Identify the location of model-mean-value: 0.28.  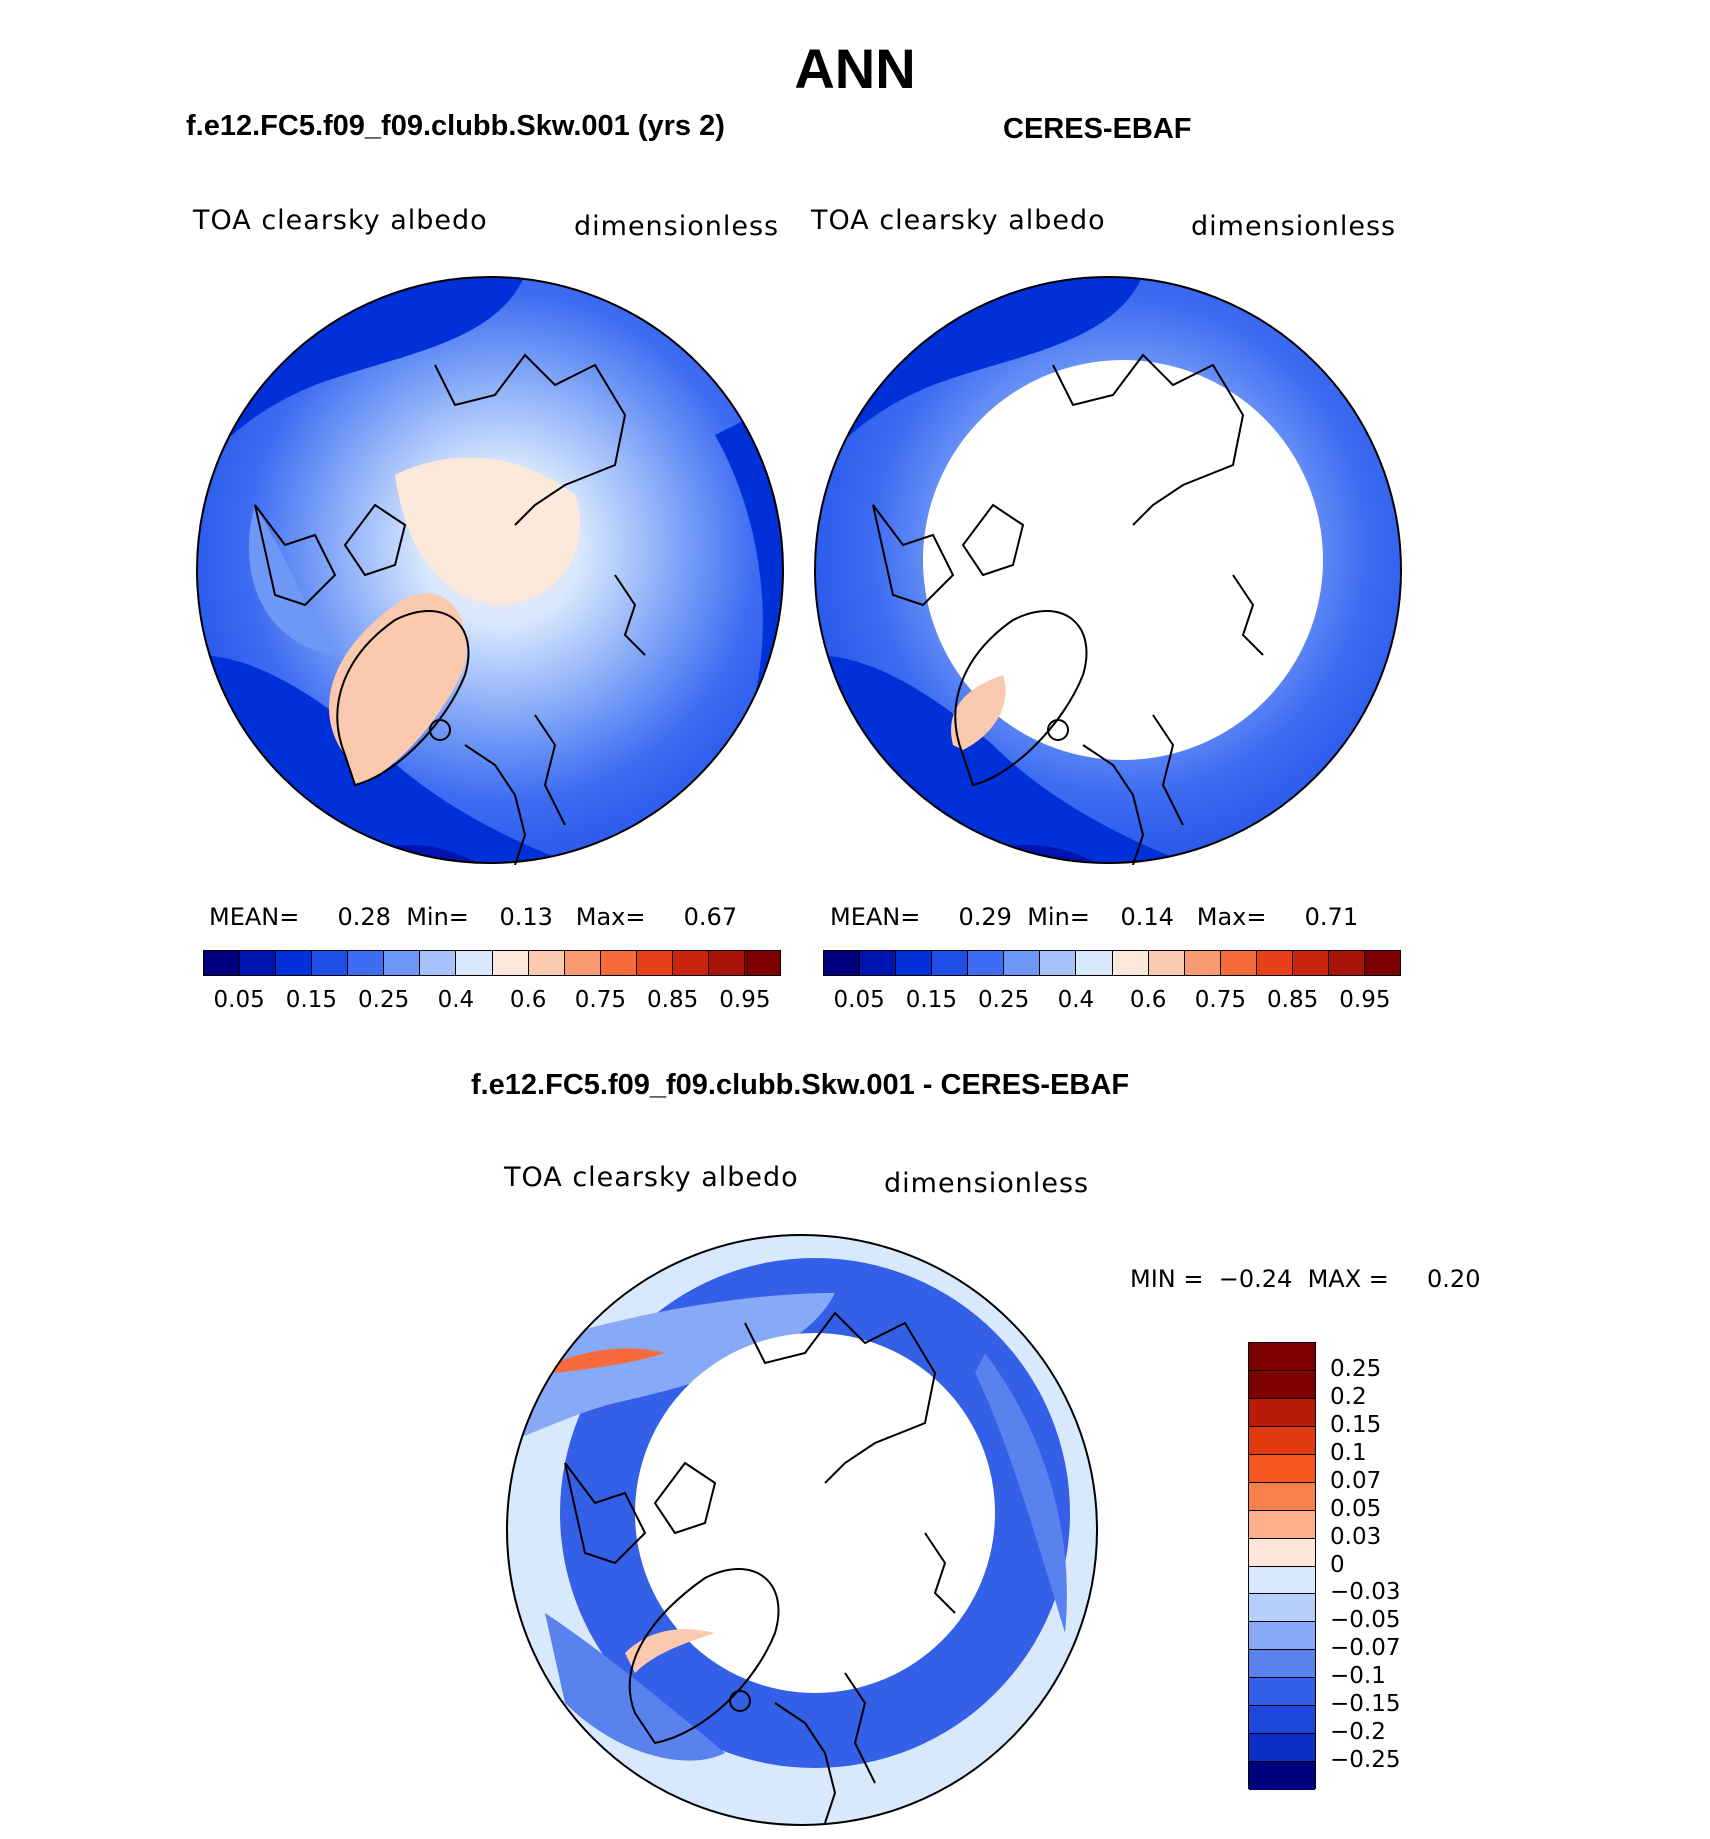
(364, 917).